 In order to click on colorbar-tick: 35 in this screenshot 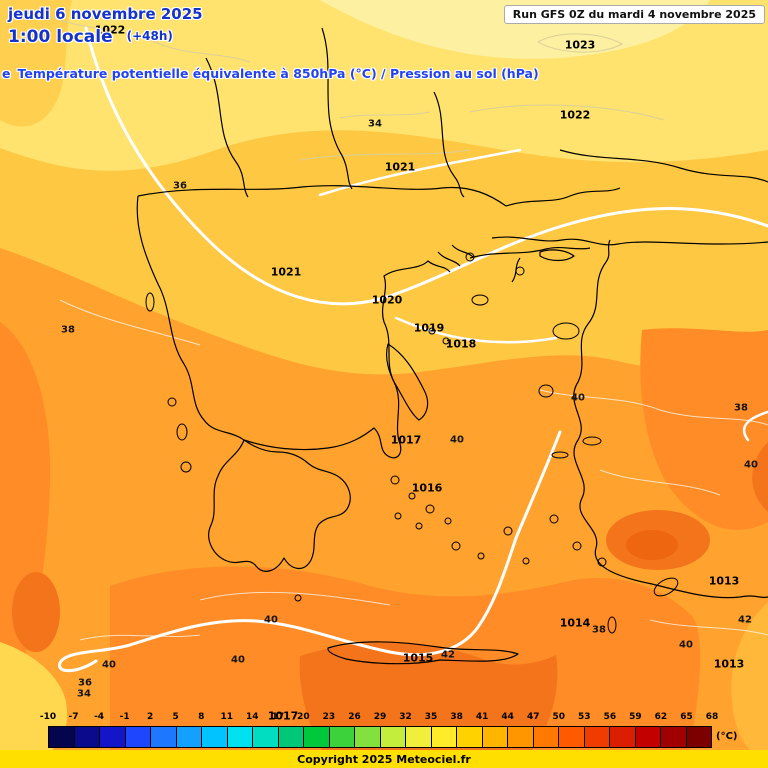, I will do `click(431, 717)`.